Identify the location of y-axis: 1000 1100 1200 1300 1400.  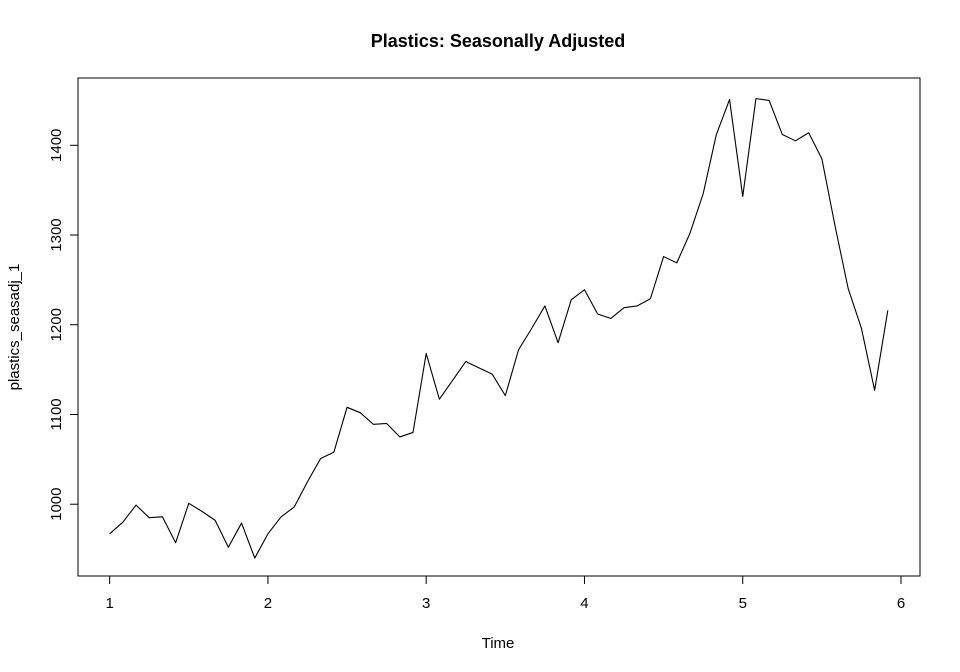
(63, 325).